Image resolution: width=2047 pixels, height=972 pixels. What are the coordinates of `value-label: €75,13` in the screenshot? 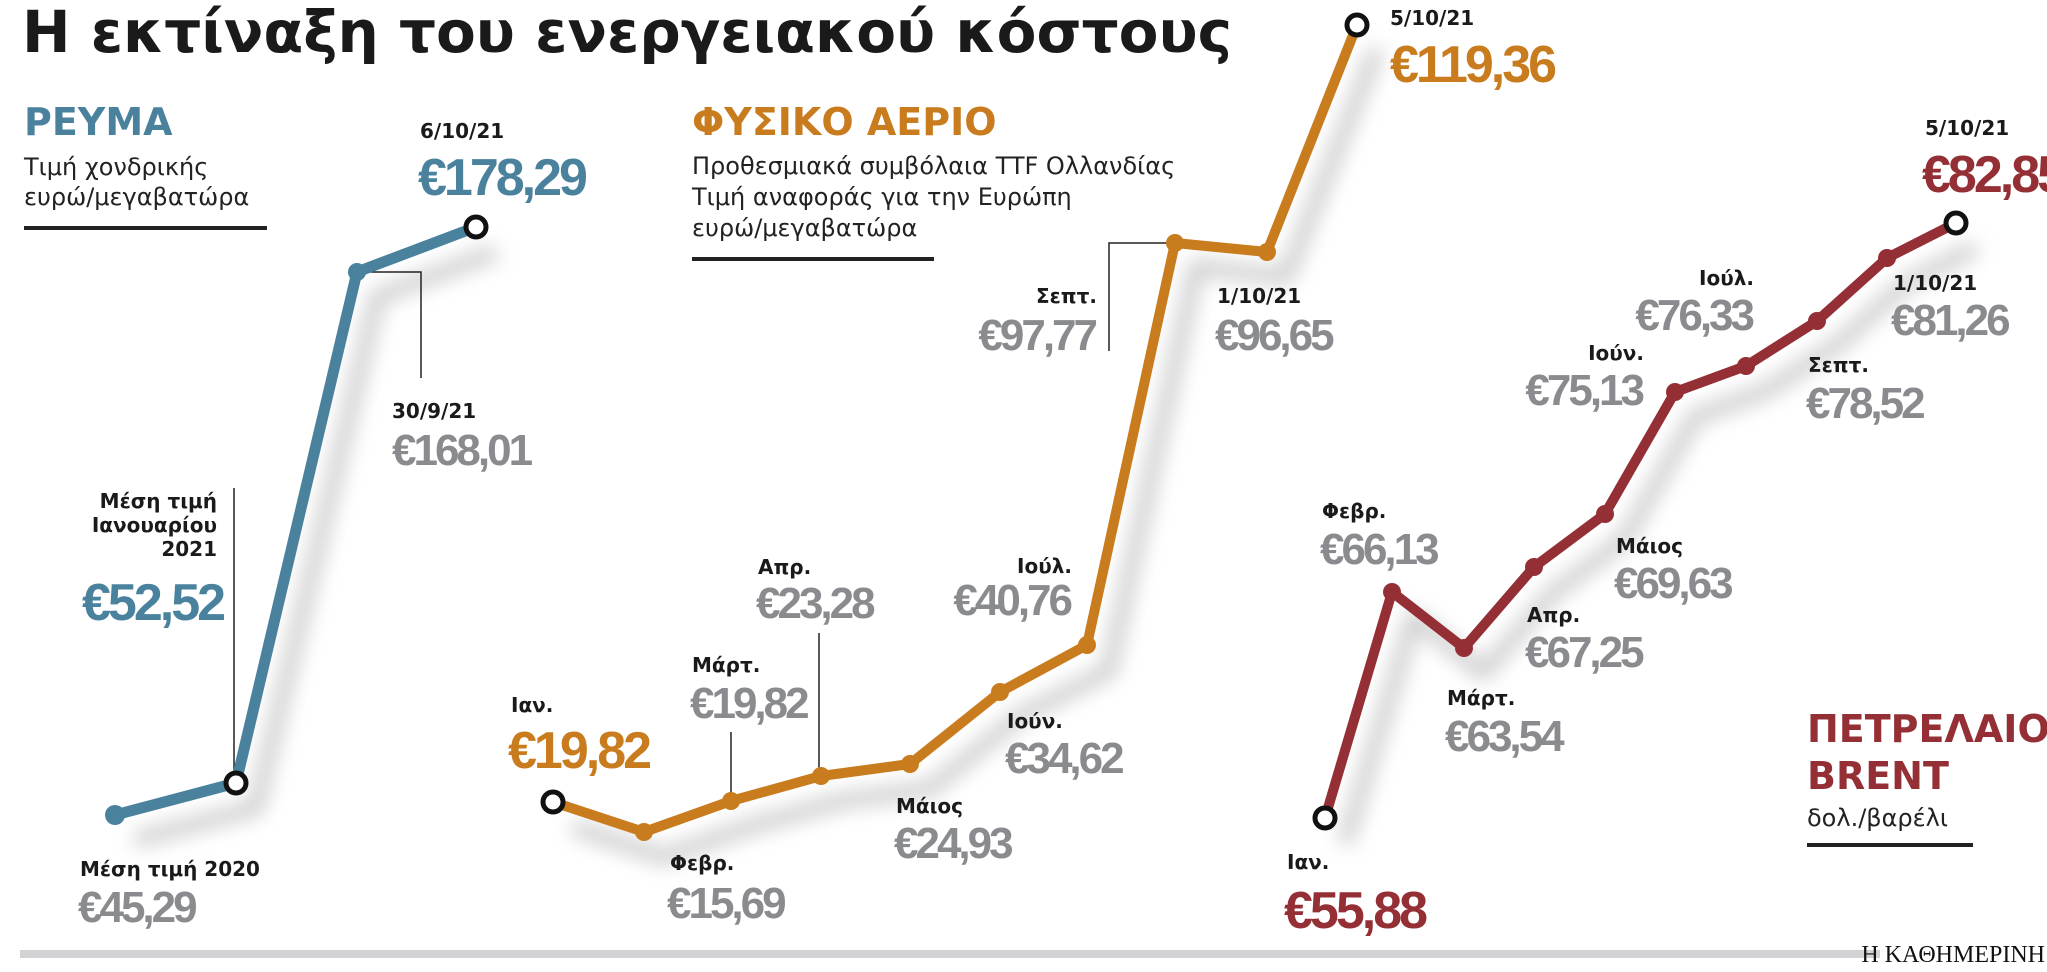 It's located at (1584, 390).